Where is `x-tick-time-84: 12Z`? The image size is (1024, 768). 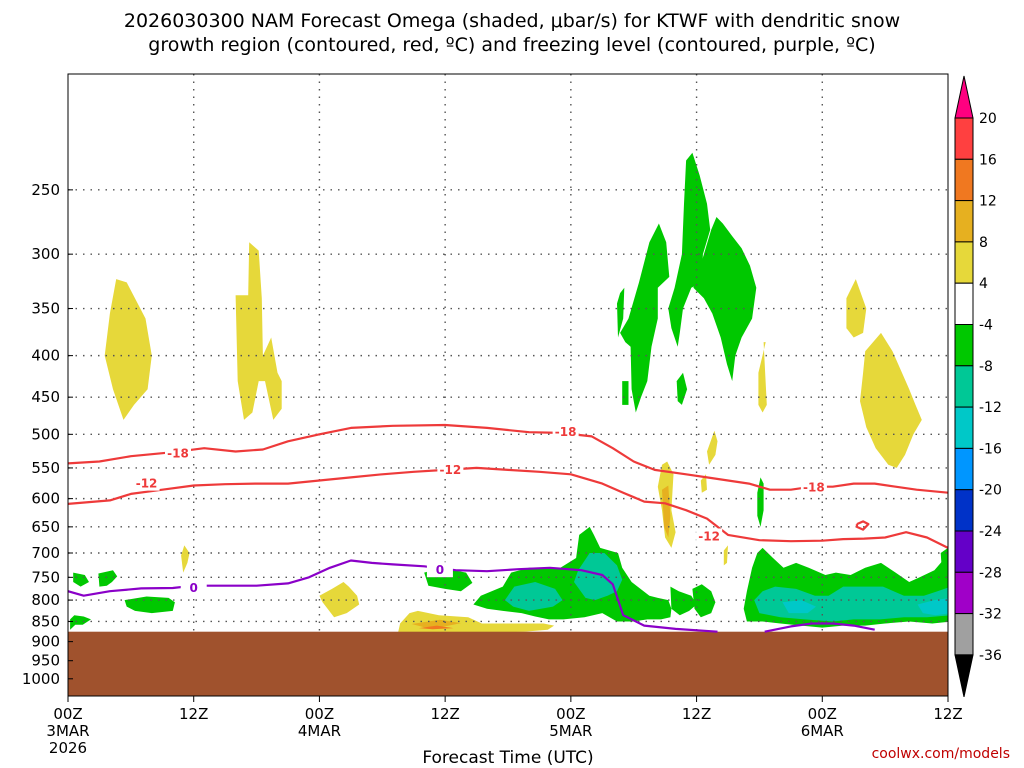
x-tick-time-84: 12Z is located at coordinates (947, 714).